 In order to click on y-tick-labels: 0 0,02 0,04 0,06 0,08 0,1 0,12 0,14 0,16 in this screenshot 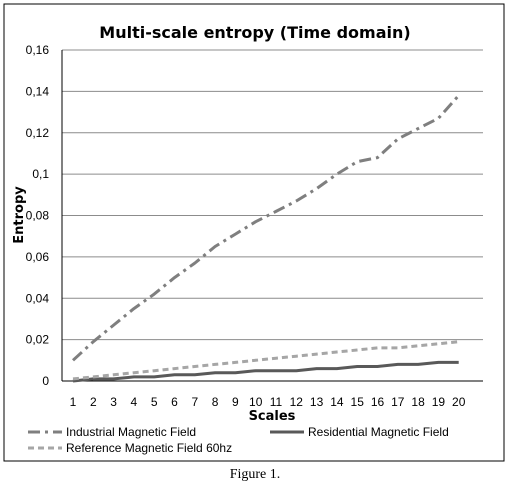, I will do `click(38, 215)`.